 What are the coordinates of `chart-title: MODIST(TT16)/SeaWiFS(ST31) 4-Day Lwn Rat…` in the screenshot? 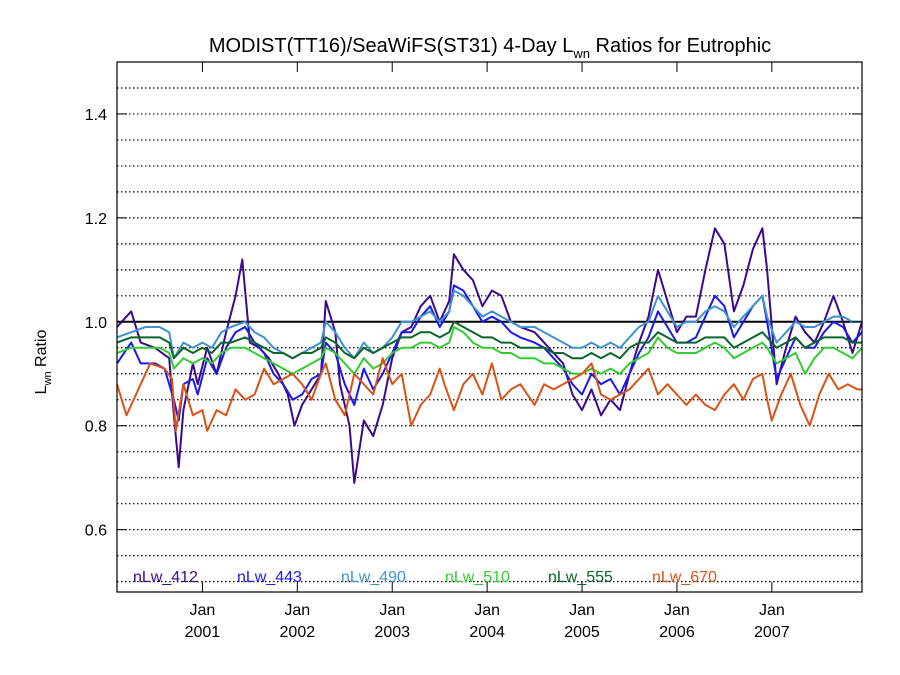 It's located at (490, 48).